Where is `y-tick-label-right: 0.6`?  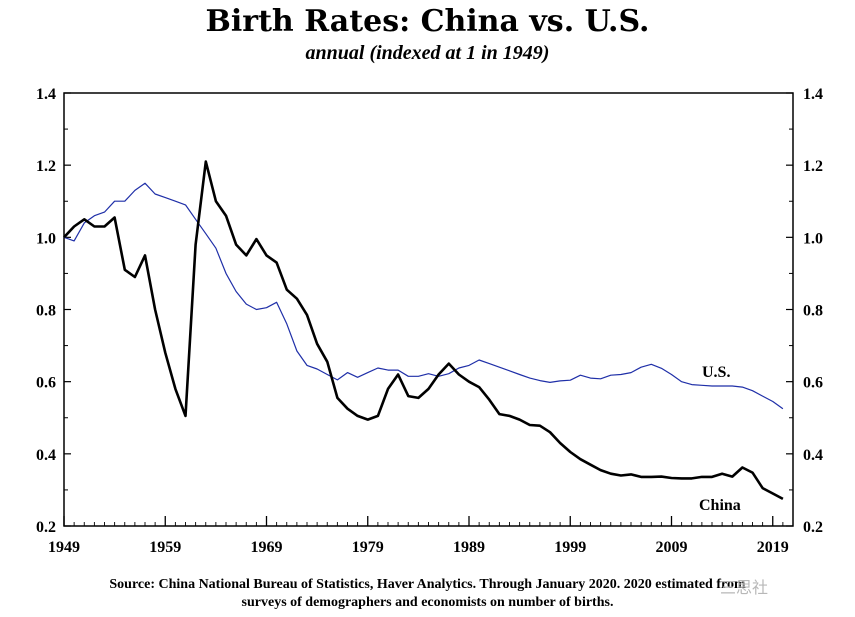 y-tick-label-right: 0.6 is located at coordinates (813, 383).